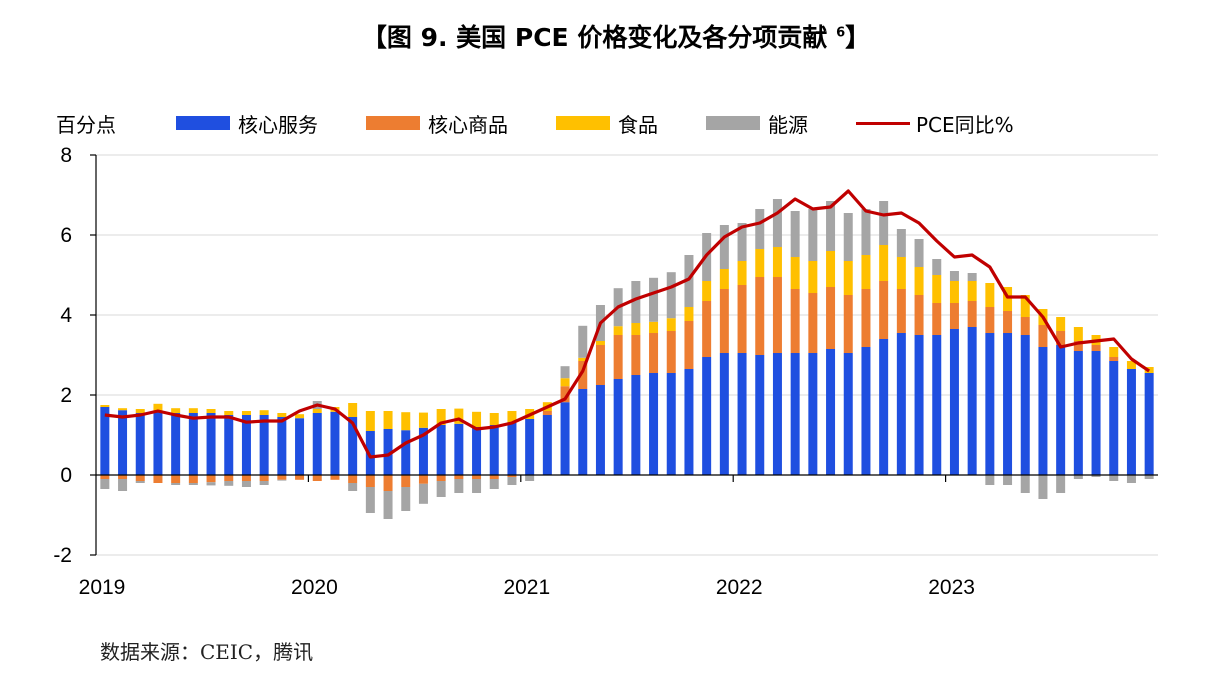 The width and height of the screenshot is (1232, 686). I want to click on legend-item-core-services: 核心服务, so click(247, 123).